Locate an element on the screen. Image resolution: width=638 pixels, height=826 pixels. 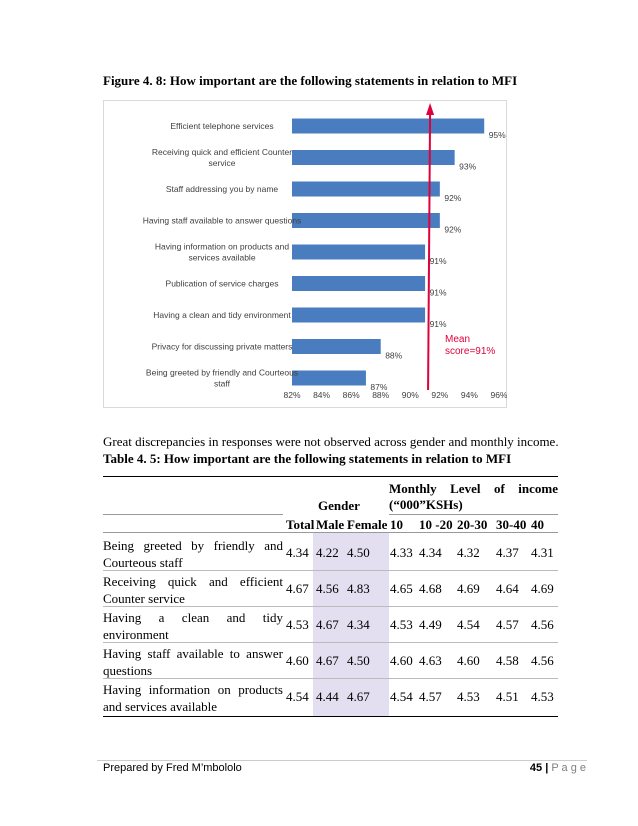
table-inner-rule is located at coordinates (193, 514).